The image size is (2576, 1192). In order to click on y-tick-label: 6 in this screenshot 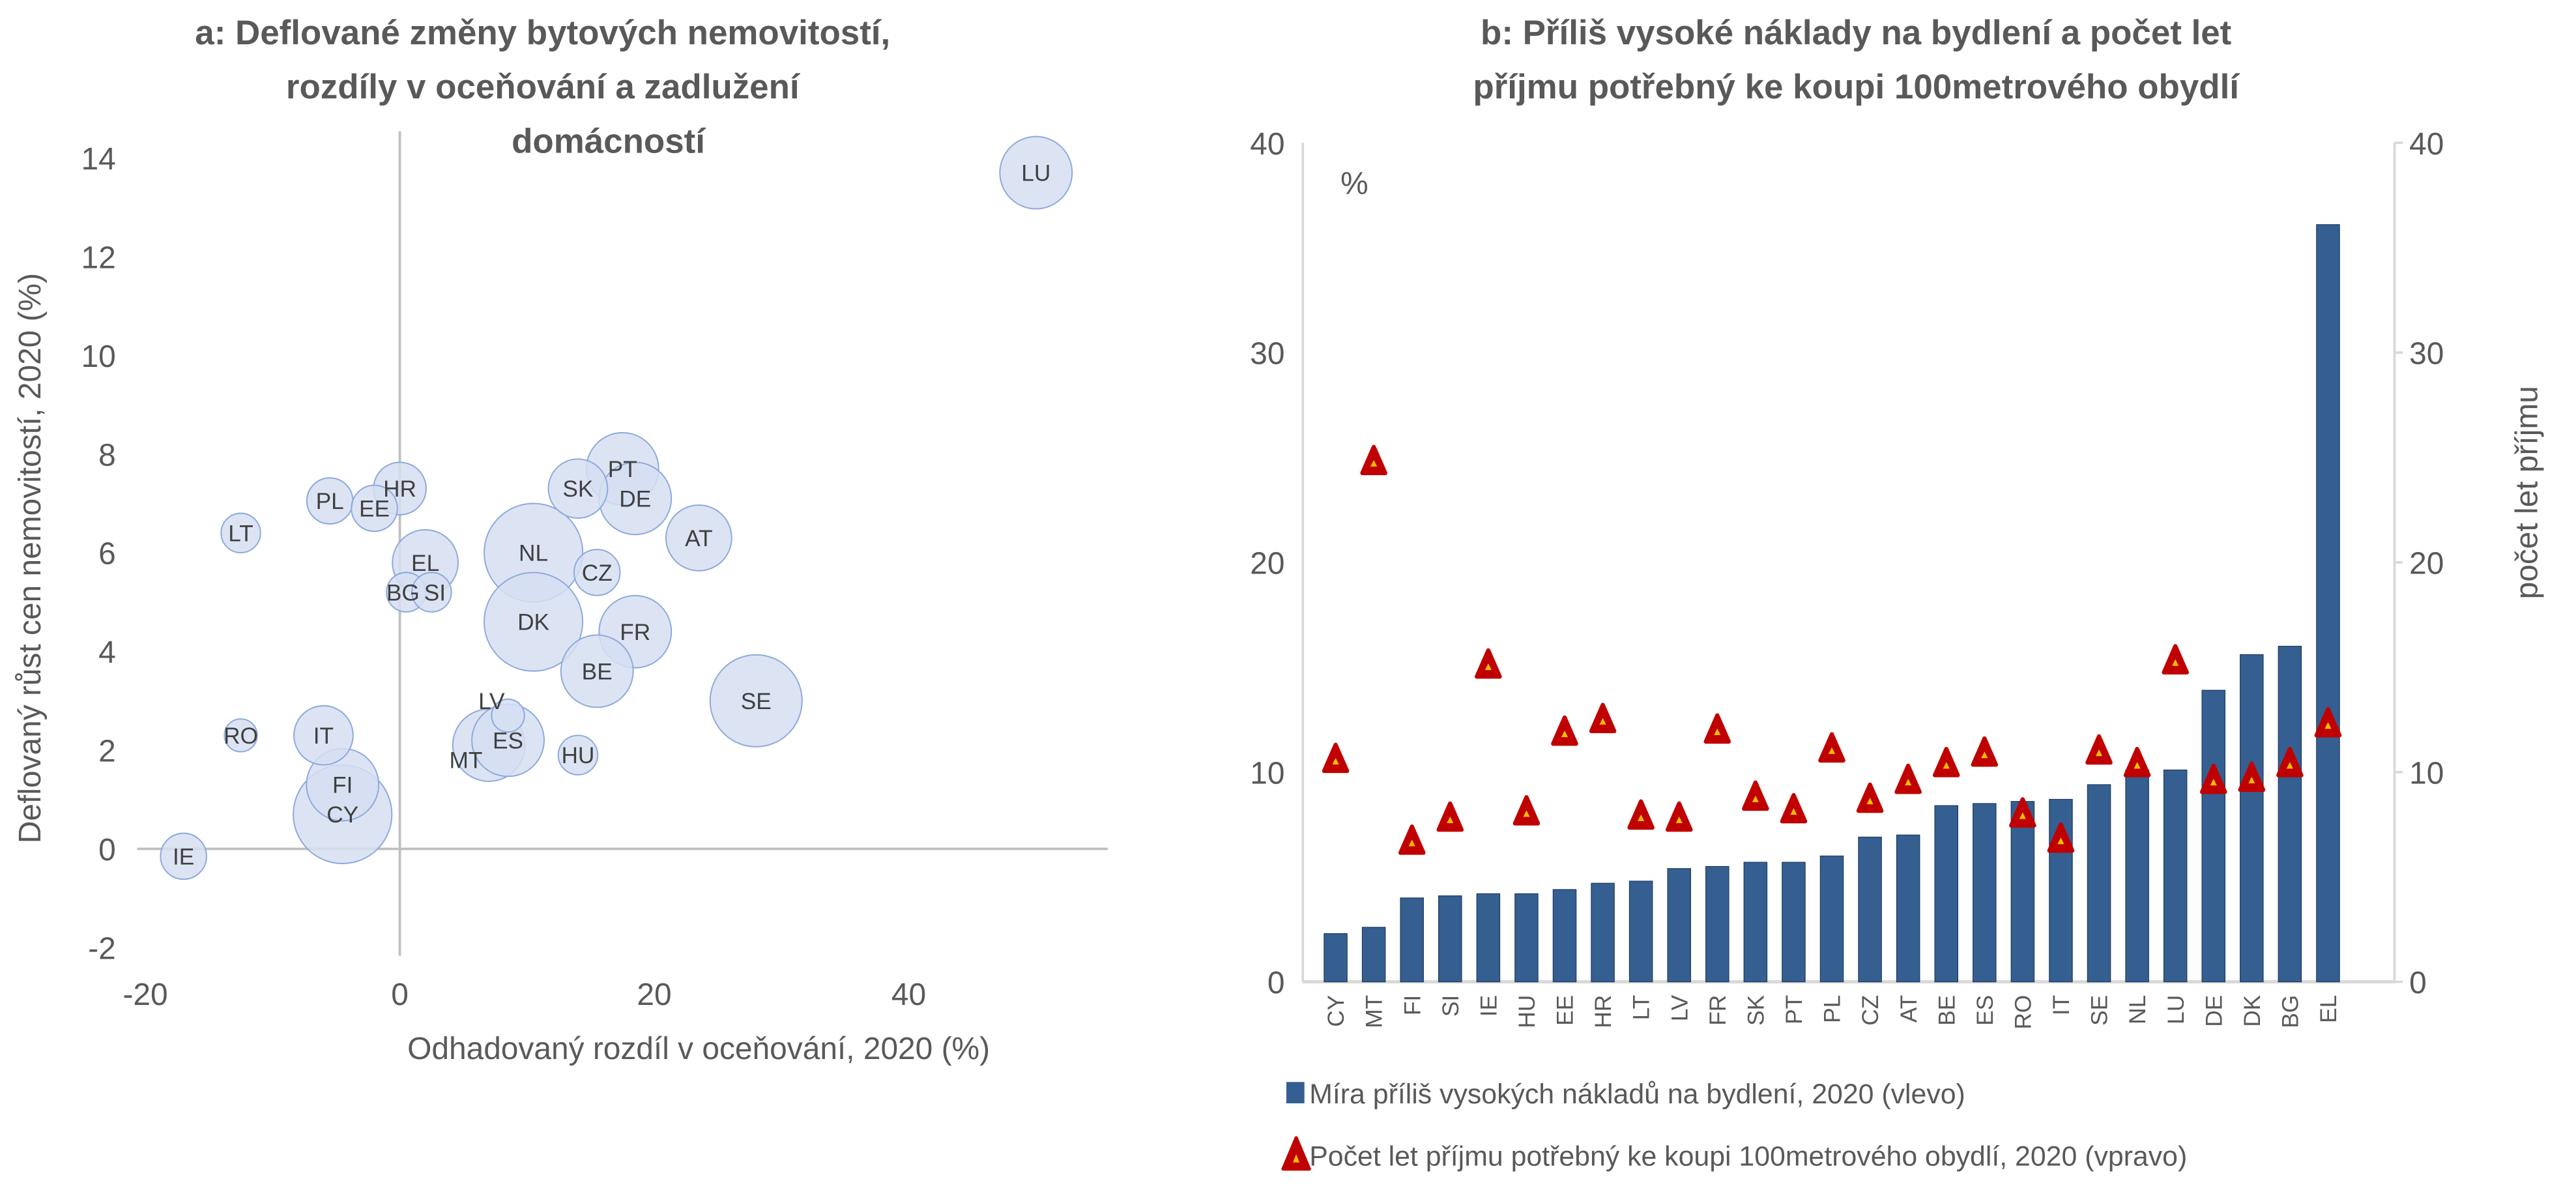, I will do `click(107, 554)`.